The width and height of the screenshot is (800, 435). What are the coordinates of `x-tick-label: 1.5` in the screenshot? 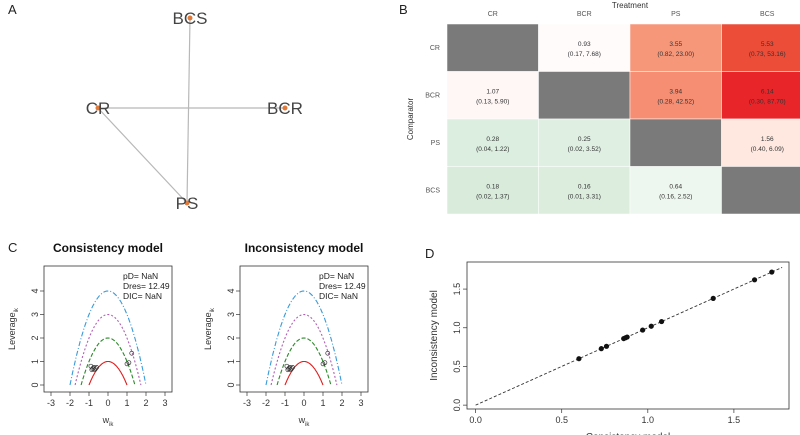 It's located at (734, 420).